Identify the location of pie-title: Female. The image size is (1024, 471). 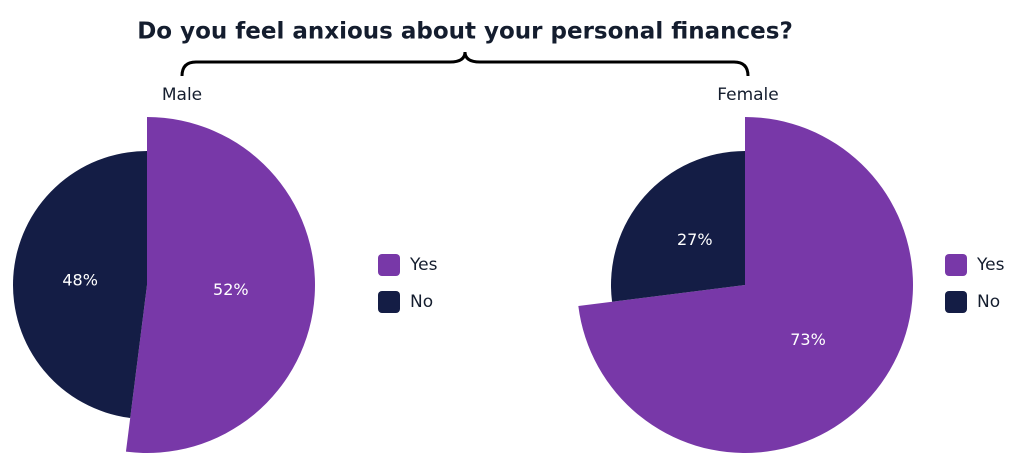
(747, 95).